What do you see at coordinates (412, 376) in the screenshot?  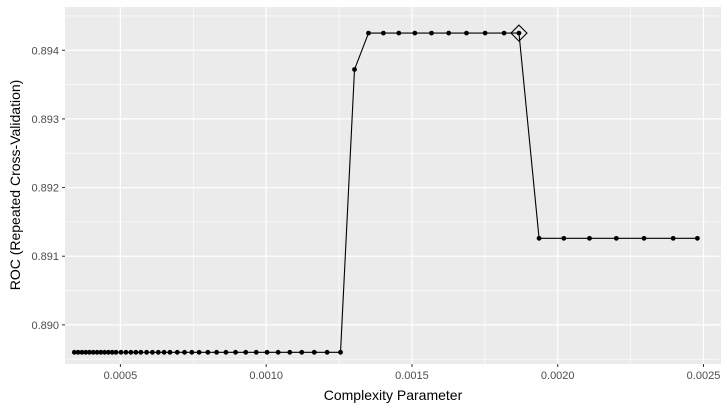 I see `x-tick-label: 0.0015` at bounding box center [412, 376].